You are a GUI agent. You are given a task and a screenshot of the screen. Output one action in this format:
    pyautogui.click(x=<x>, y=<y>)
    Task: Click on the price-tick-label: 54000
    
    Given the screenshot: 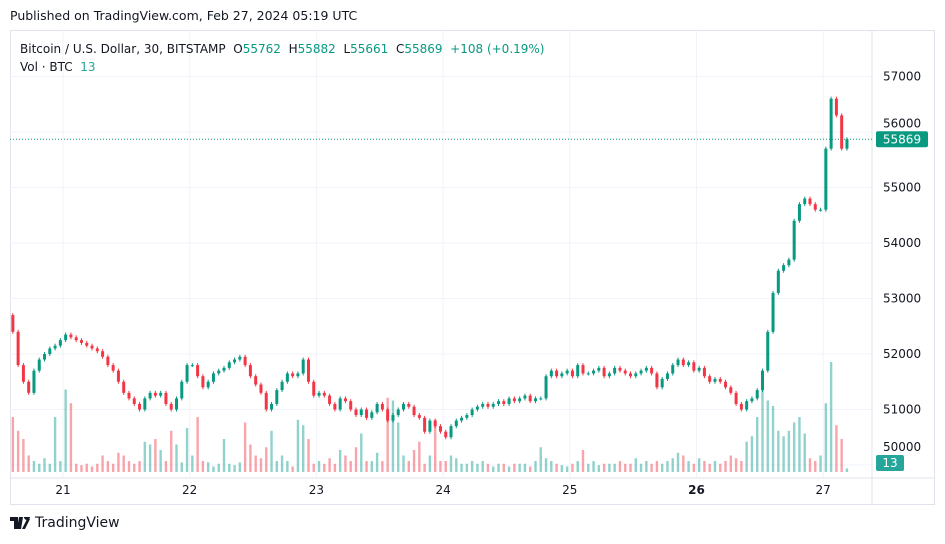 What is the action you would take?
    pyautogui.click(x=902, y=243)
    